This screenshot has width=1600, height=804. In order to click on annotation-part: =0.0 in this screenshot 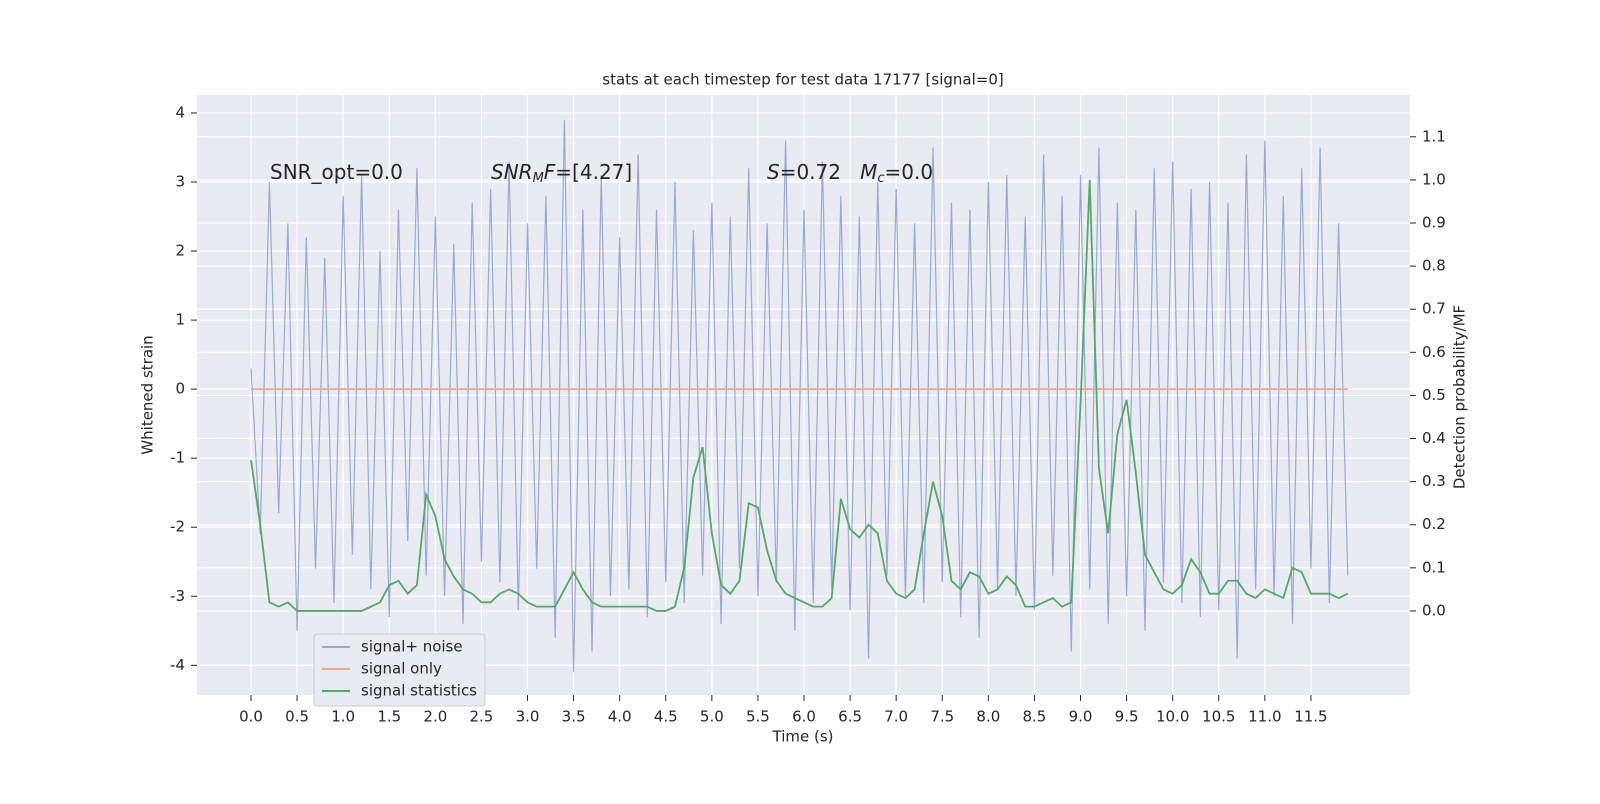, I will do `click(909, 172)`.